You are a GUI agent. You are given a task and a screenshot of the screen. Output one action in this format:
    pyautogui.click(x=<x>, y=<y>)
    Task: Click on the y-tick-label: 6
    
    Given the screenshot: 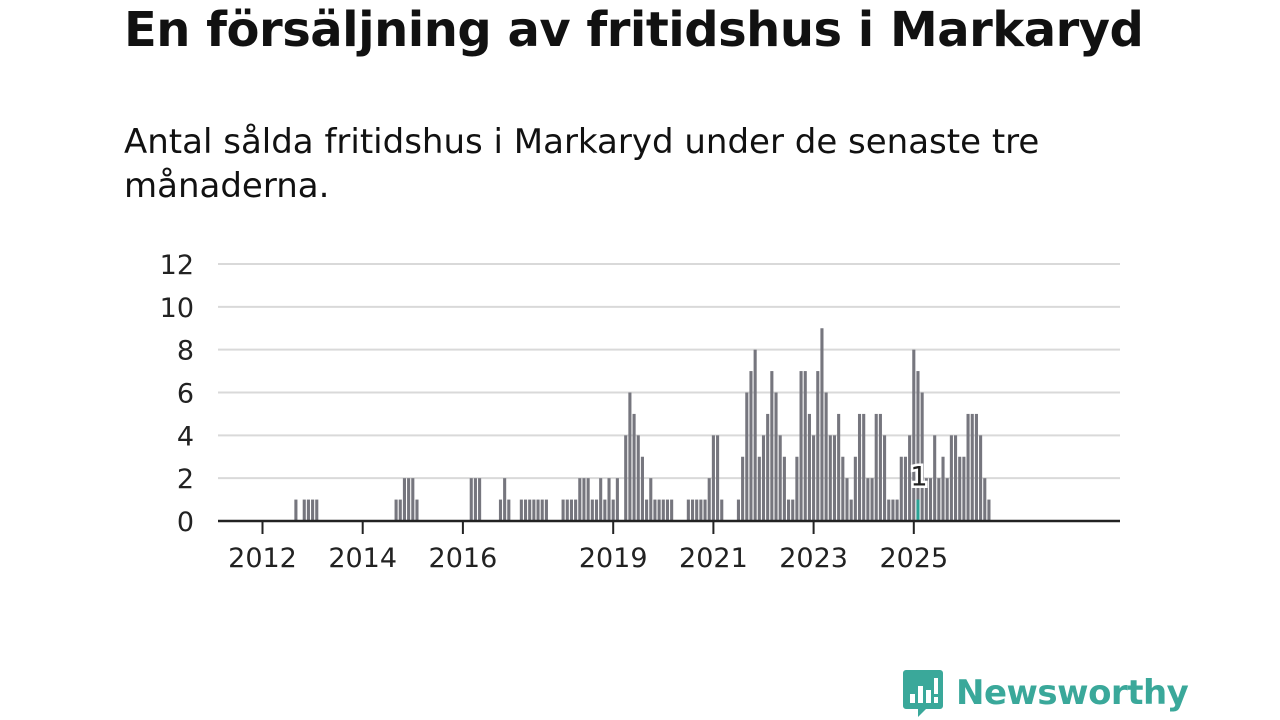 What is the action you would take?
    pyautogui.click(x=185, y=394)
    